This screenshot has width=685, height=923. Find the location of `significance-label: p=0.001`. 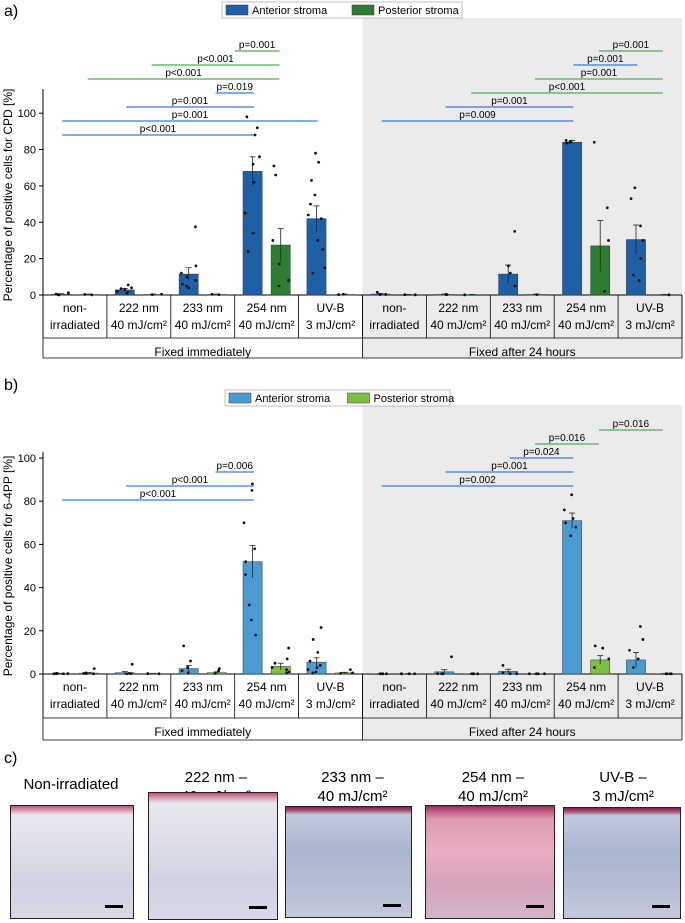

significance-label: p=0.001 is located at coordinates (190, 115).